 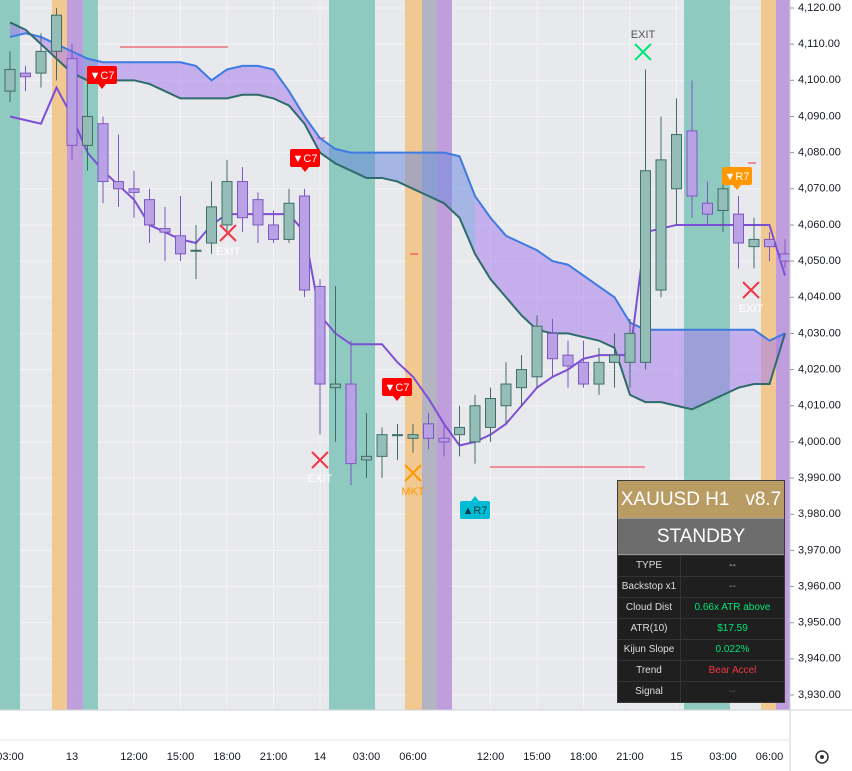 What do you see at coordinates (819, 586) in the screenshot?
I see `y-tick-label: 3,960.00` at bounding box center [819, 586].